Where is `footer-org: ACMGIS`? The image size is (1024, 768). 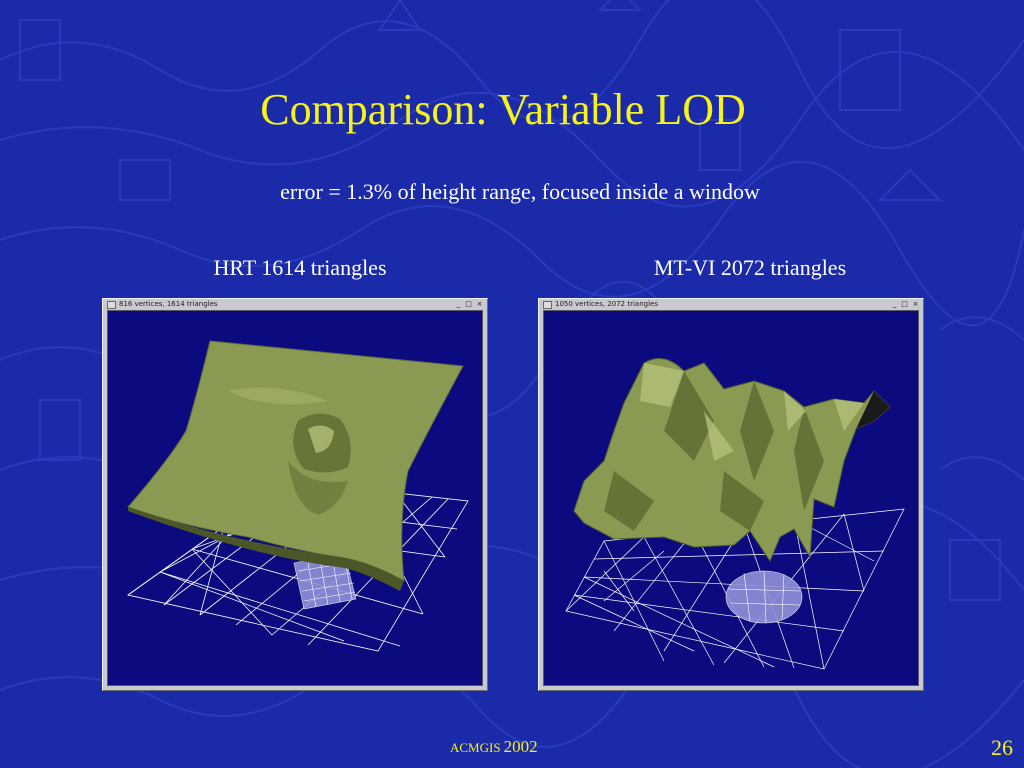
footer-org: ACMGIS is located at coordinates (475, 747).